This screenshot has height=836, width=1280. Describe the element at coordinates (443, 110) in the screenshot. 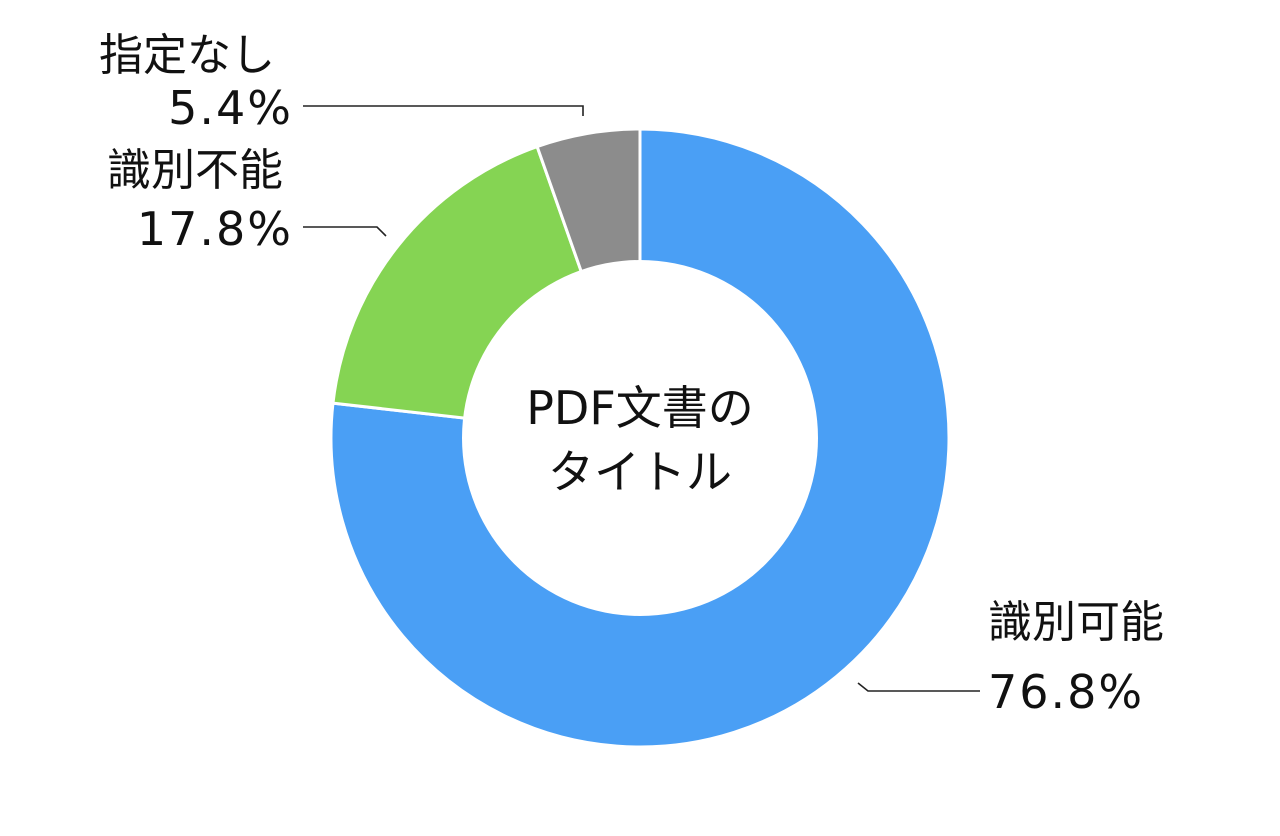

I see `leader-line-unspecified` at that location.